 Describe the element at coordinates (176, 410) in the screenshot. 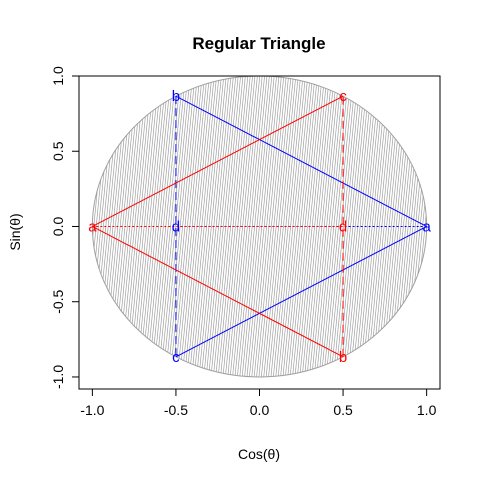

I see `x-tick-label: -0.5` at that location.